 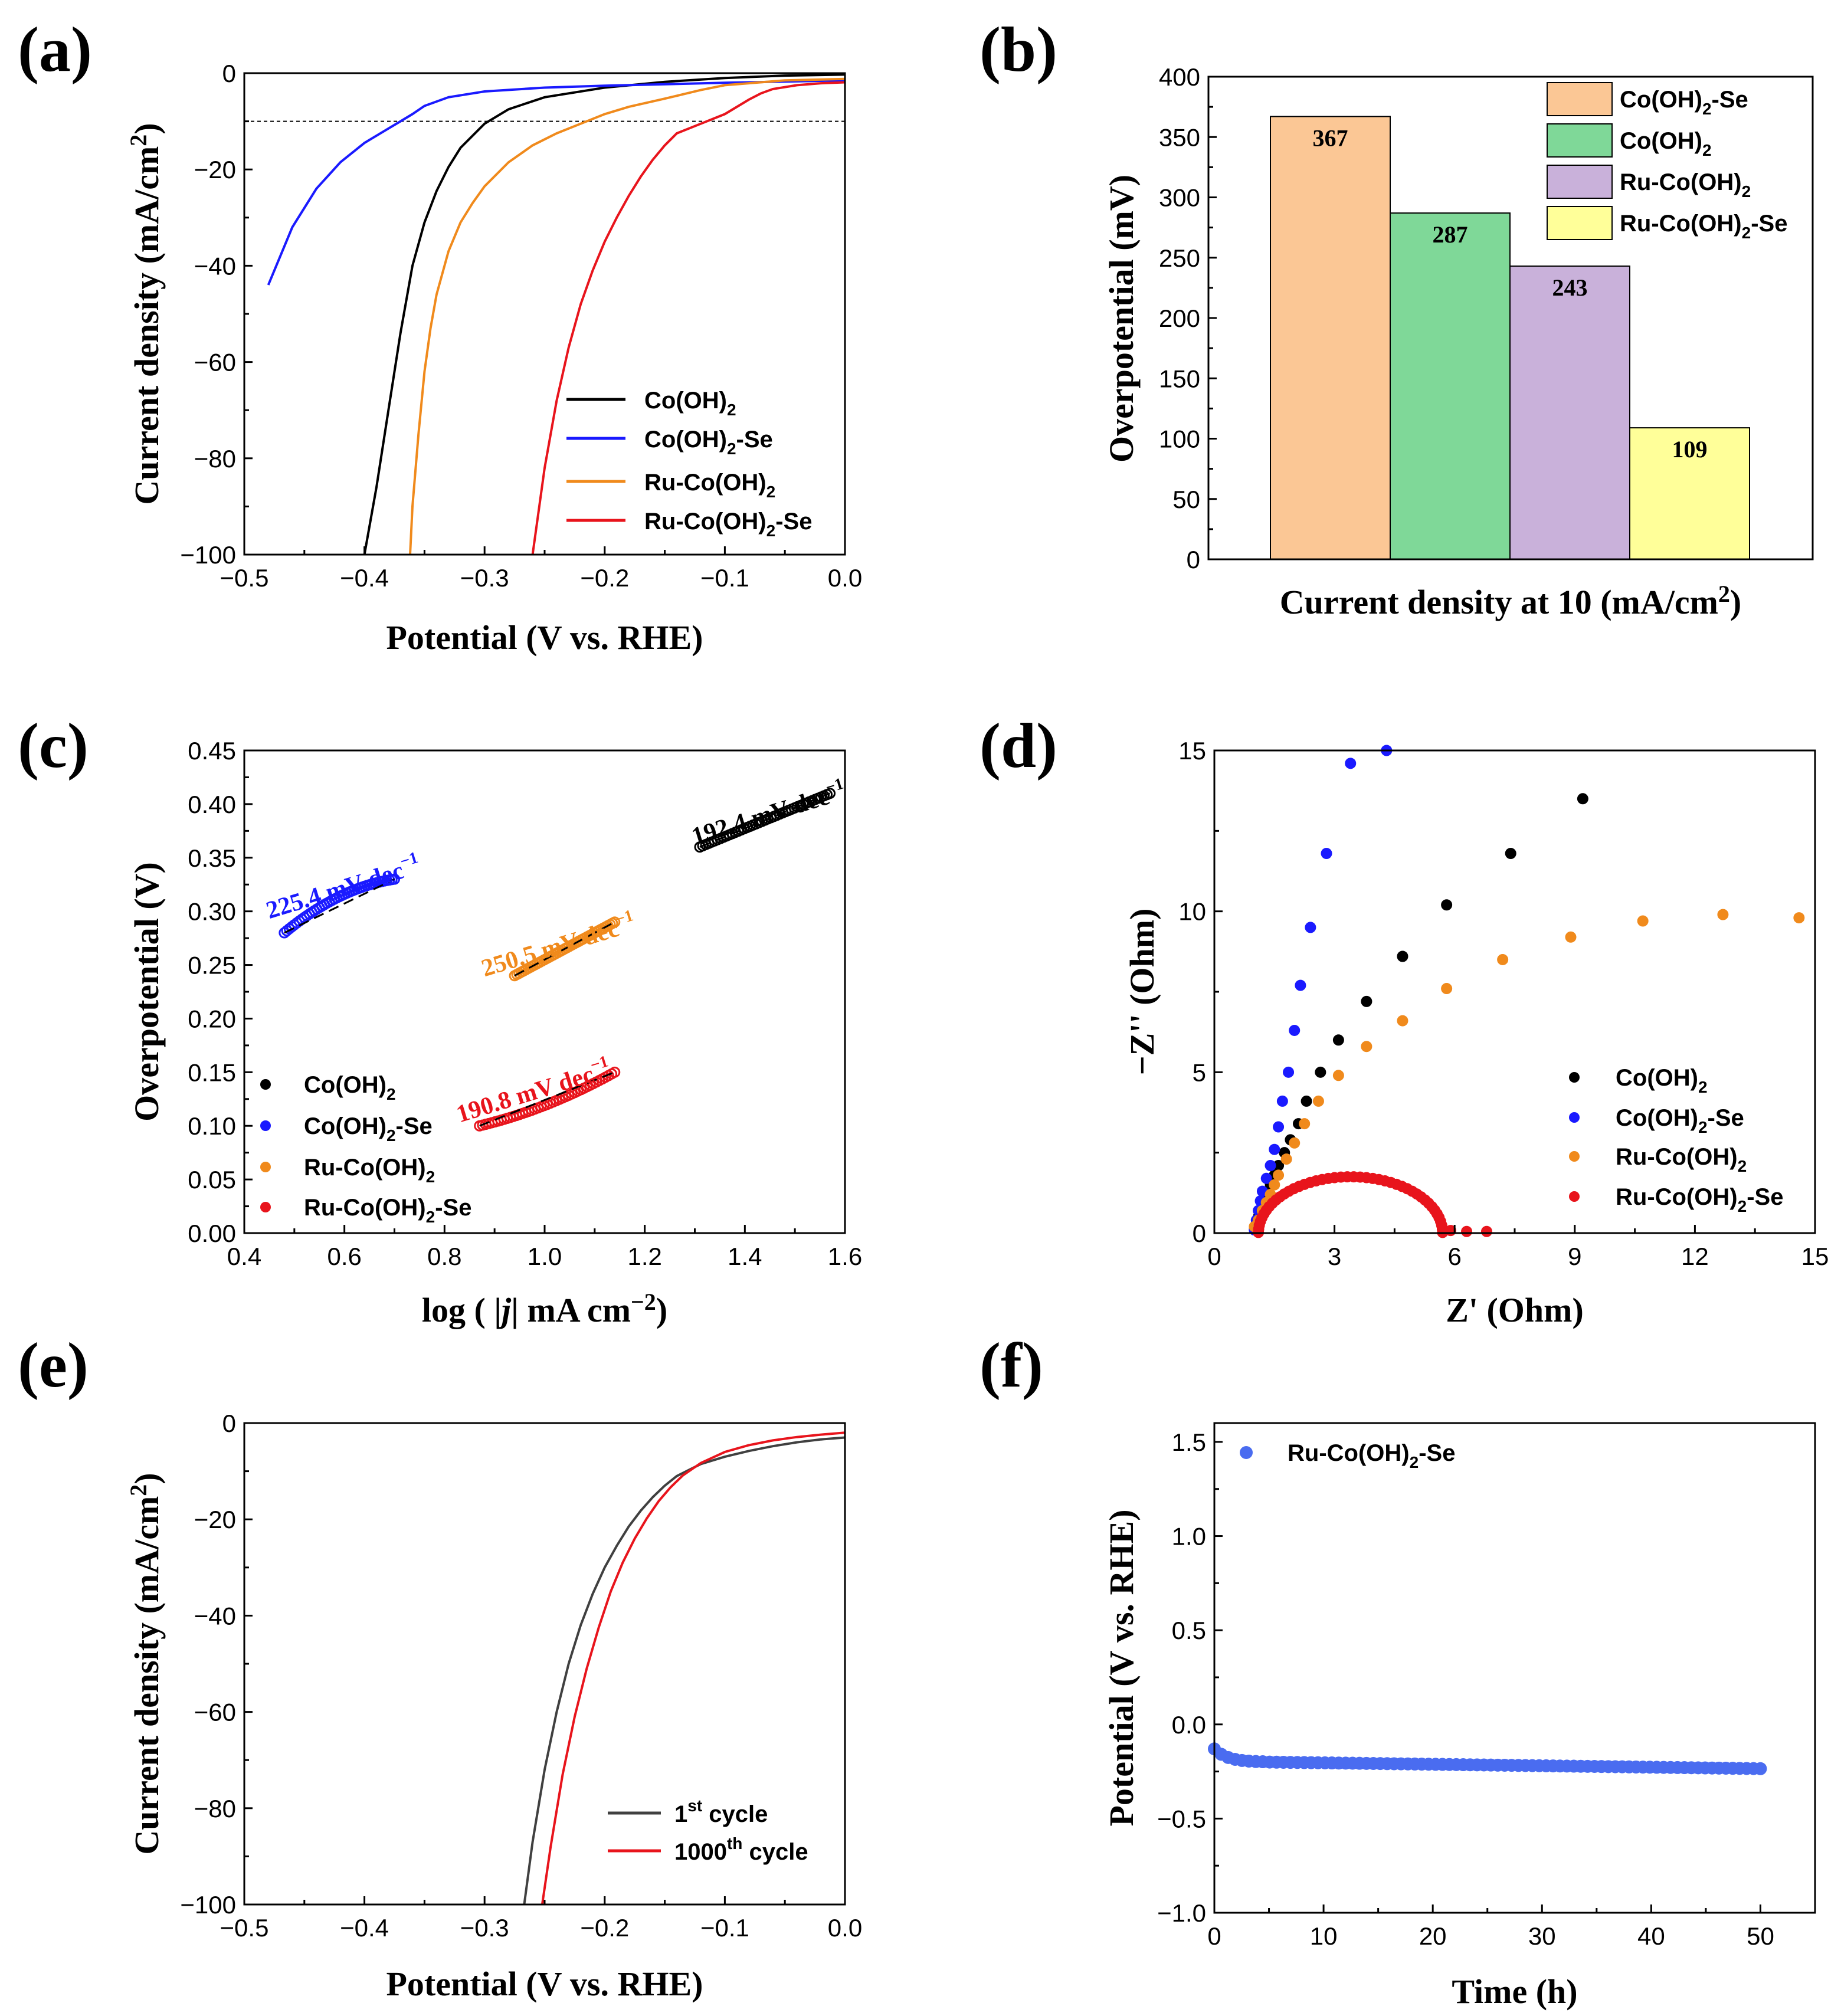 I want to click on panel-e-xlabel: Potential (V vs. RHE), so click(x=544, y=1984).